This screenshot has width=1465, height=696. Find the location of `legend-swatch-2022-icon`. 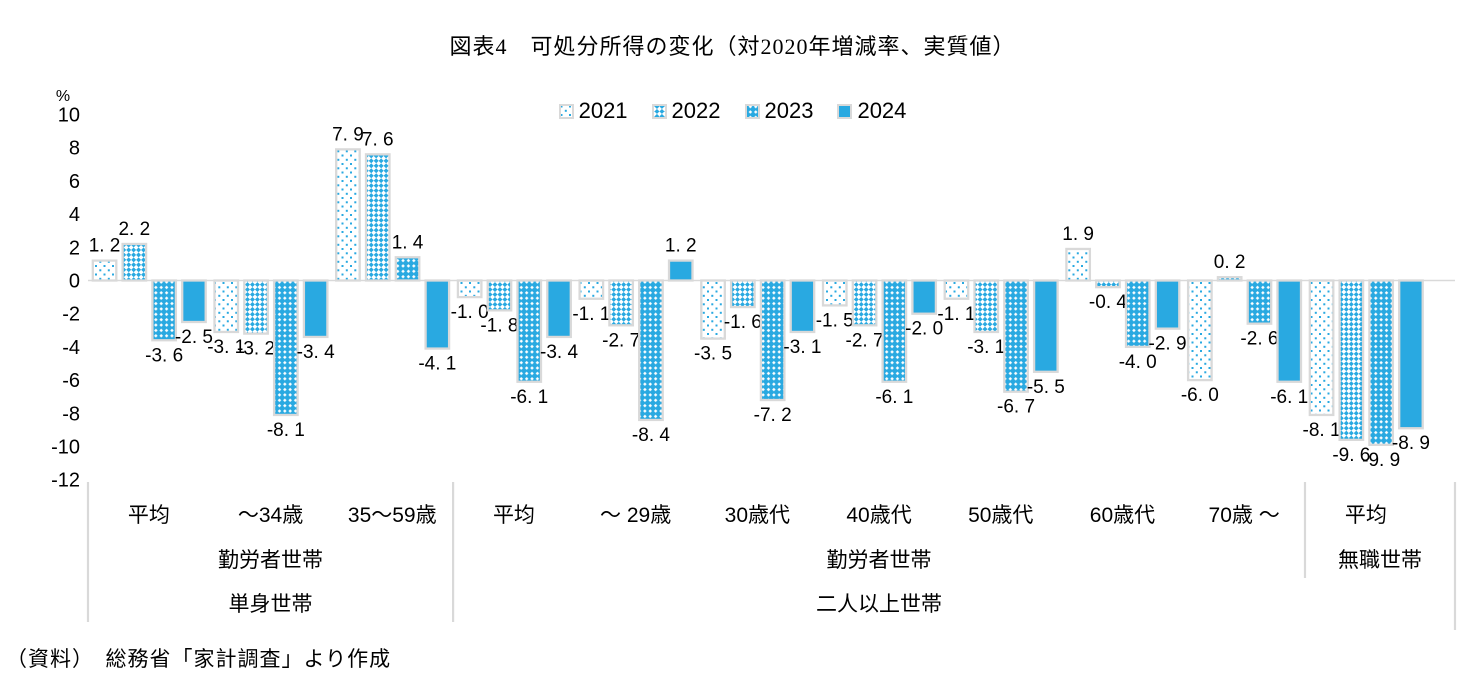

legend-swatch-2022-icon is located at coordinates (659, 111).